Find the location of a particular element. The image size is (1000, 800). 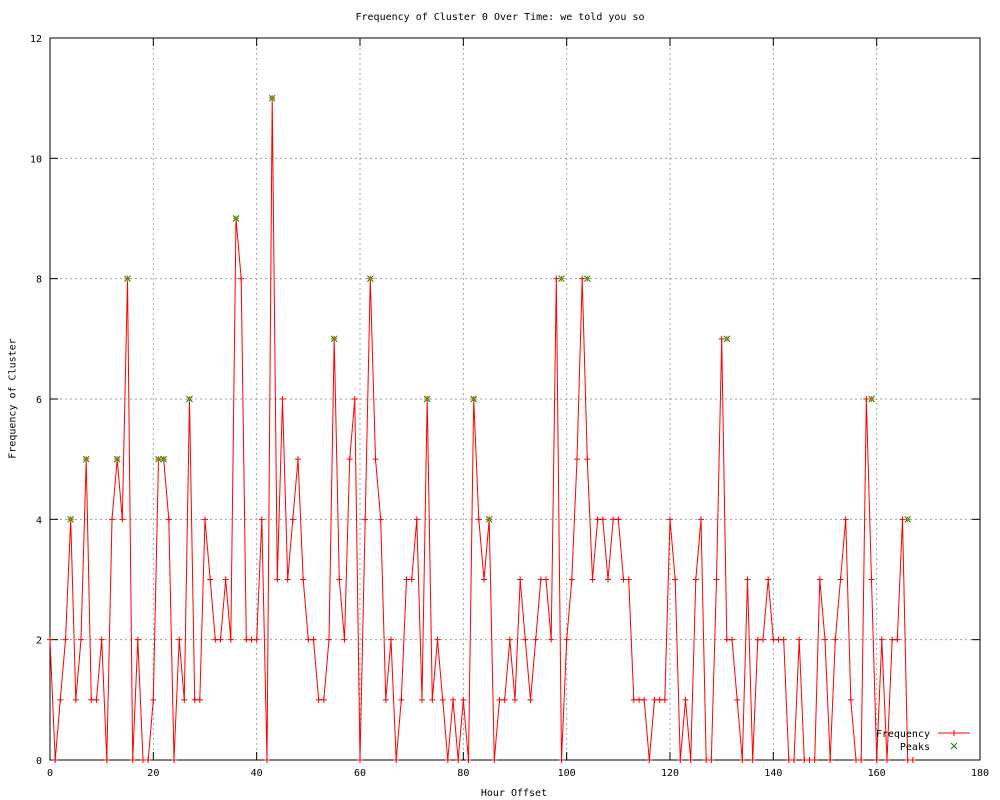

x-tick-label: 100 is located at coordinates (567, 773).